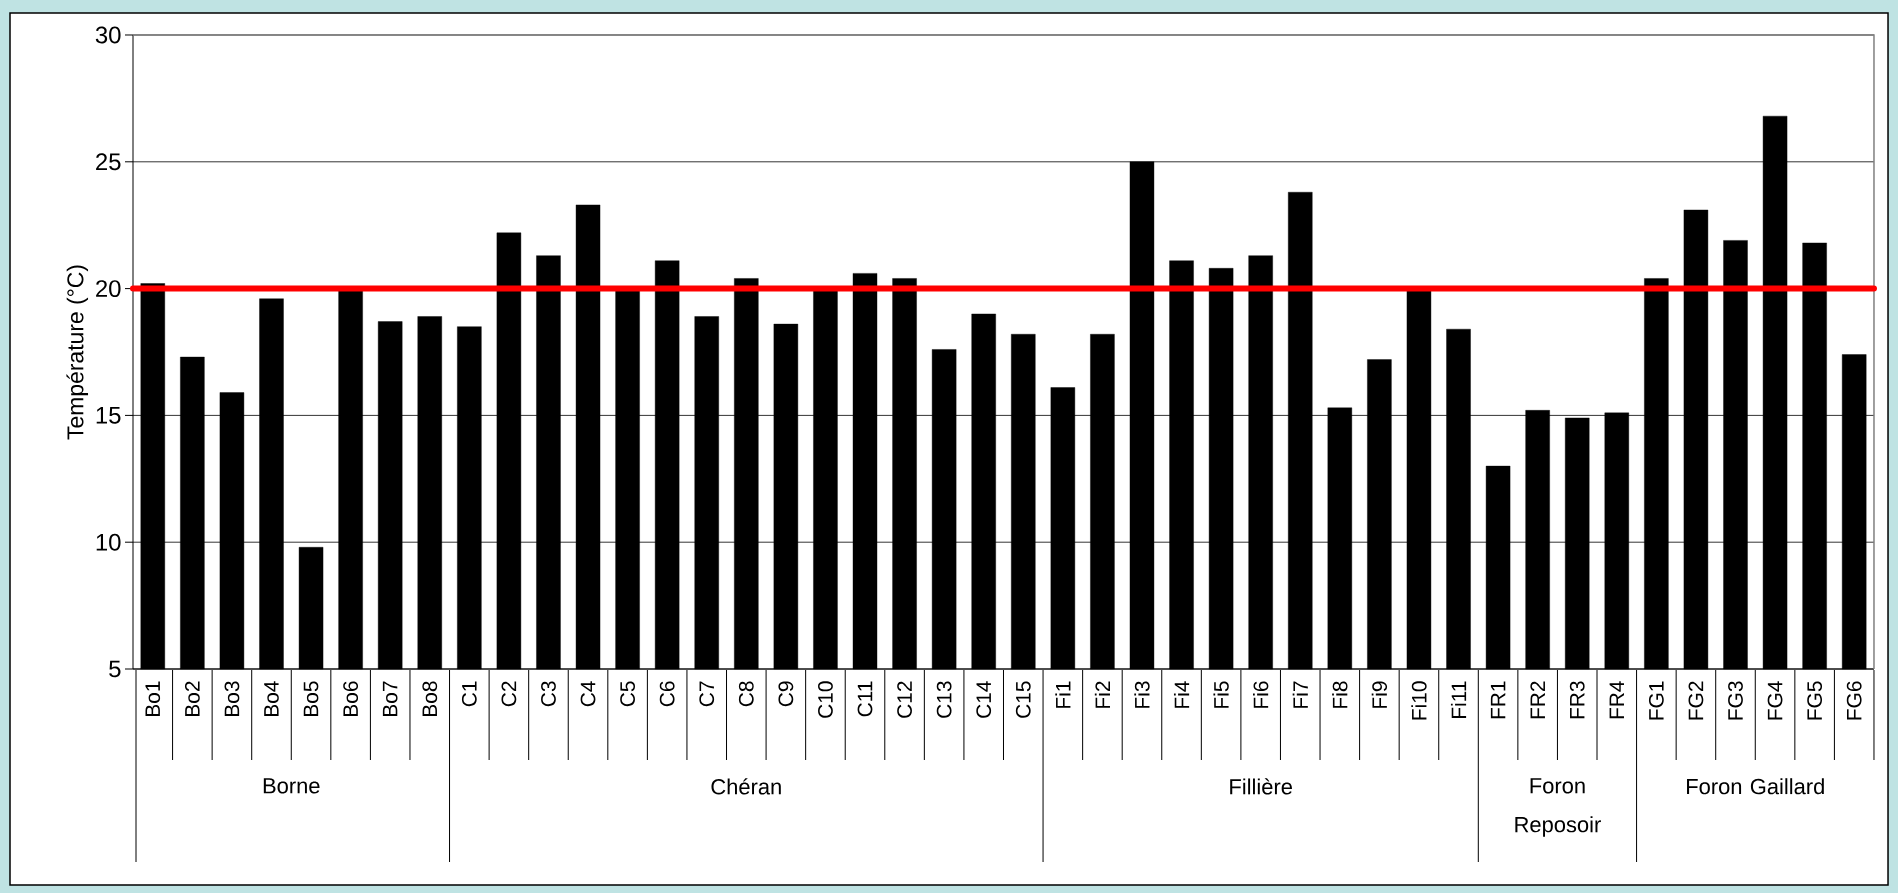 The image size is (1898, 893). I want to click on x-tick-label: FG2, so click(1696, 700).